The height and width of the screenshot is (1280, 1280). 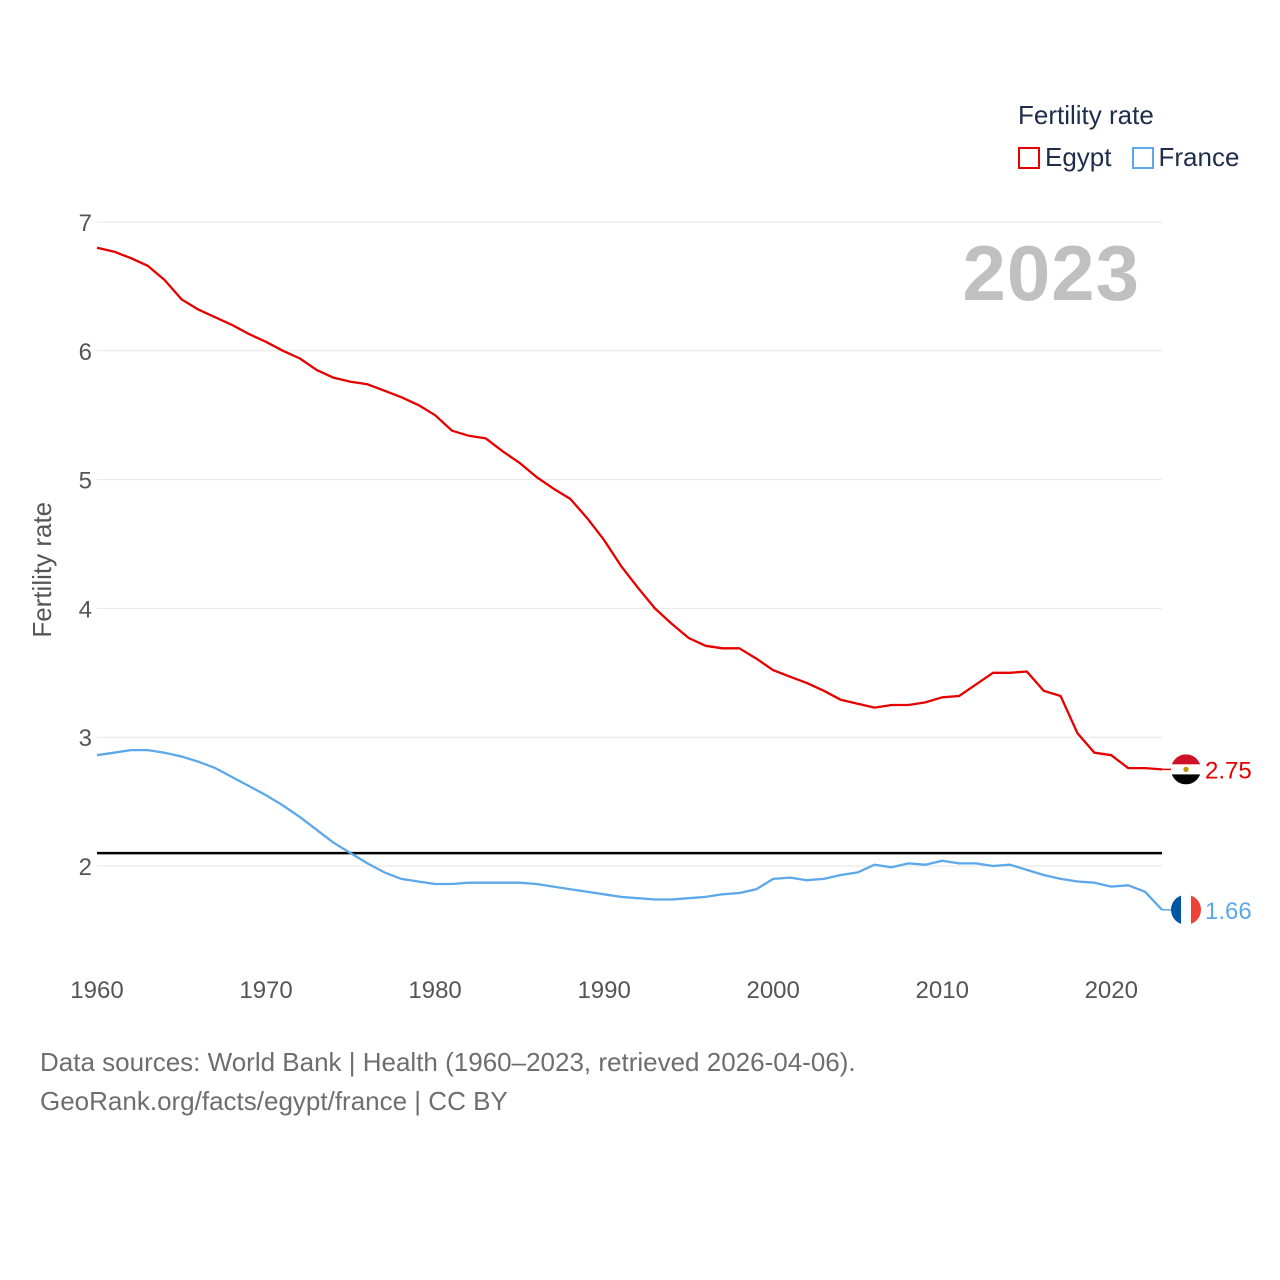 What do you see at coordinates (1228, 911) in the screenshot?
I see `end-label-france: 1.66` at bounding box center [1228, 911].